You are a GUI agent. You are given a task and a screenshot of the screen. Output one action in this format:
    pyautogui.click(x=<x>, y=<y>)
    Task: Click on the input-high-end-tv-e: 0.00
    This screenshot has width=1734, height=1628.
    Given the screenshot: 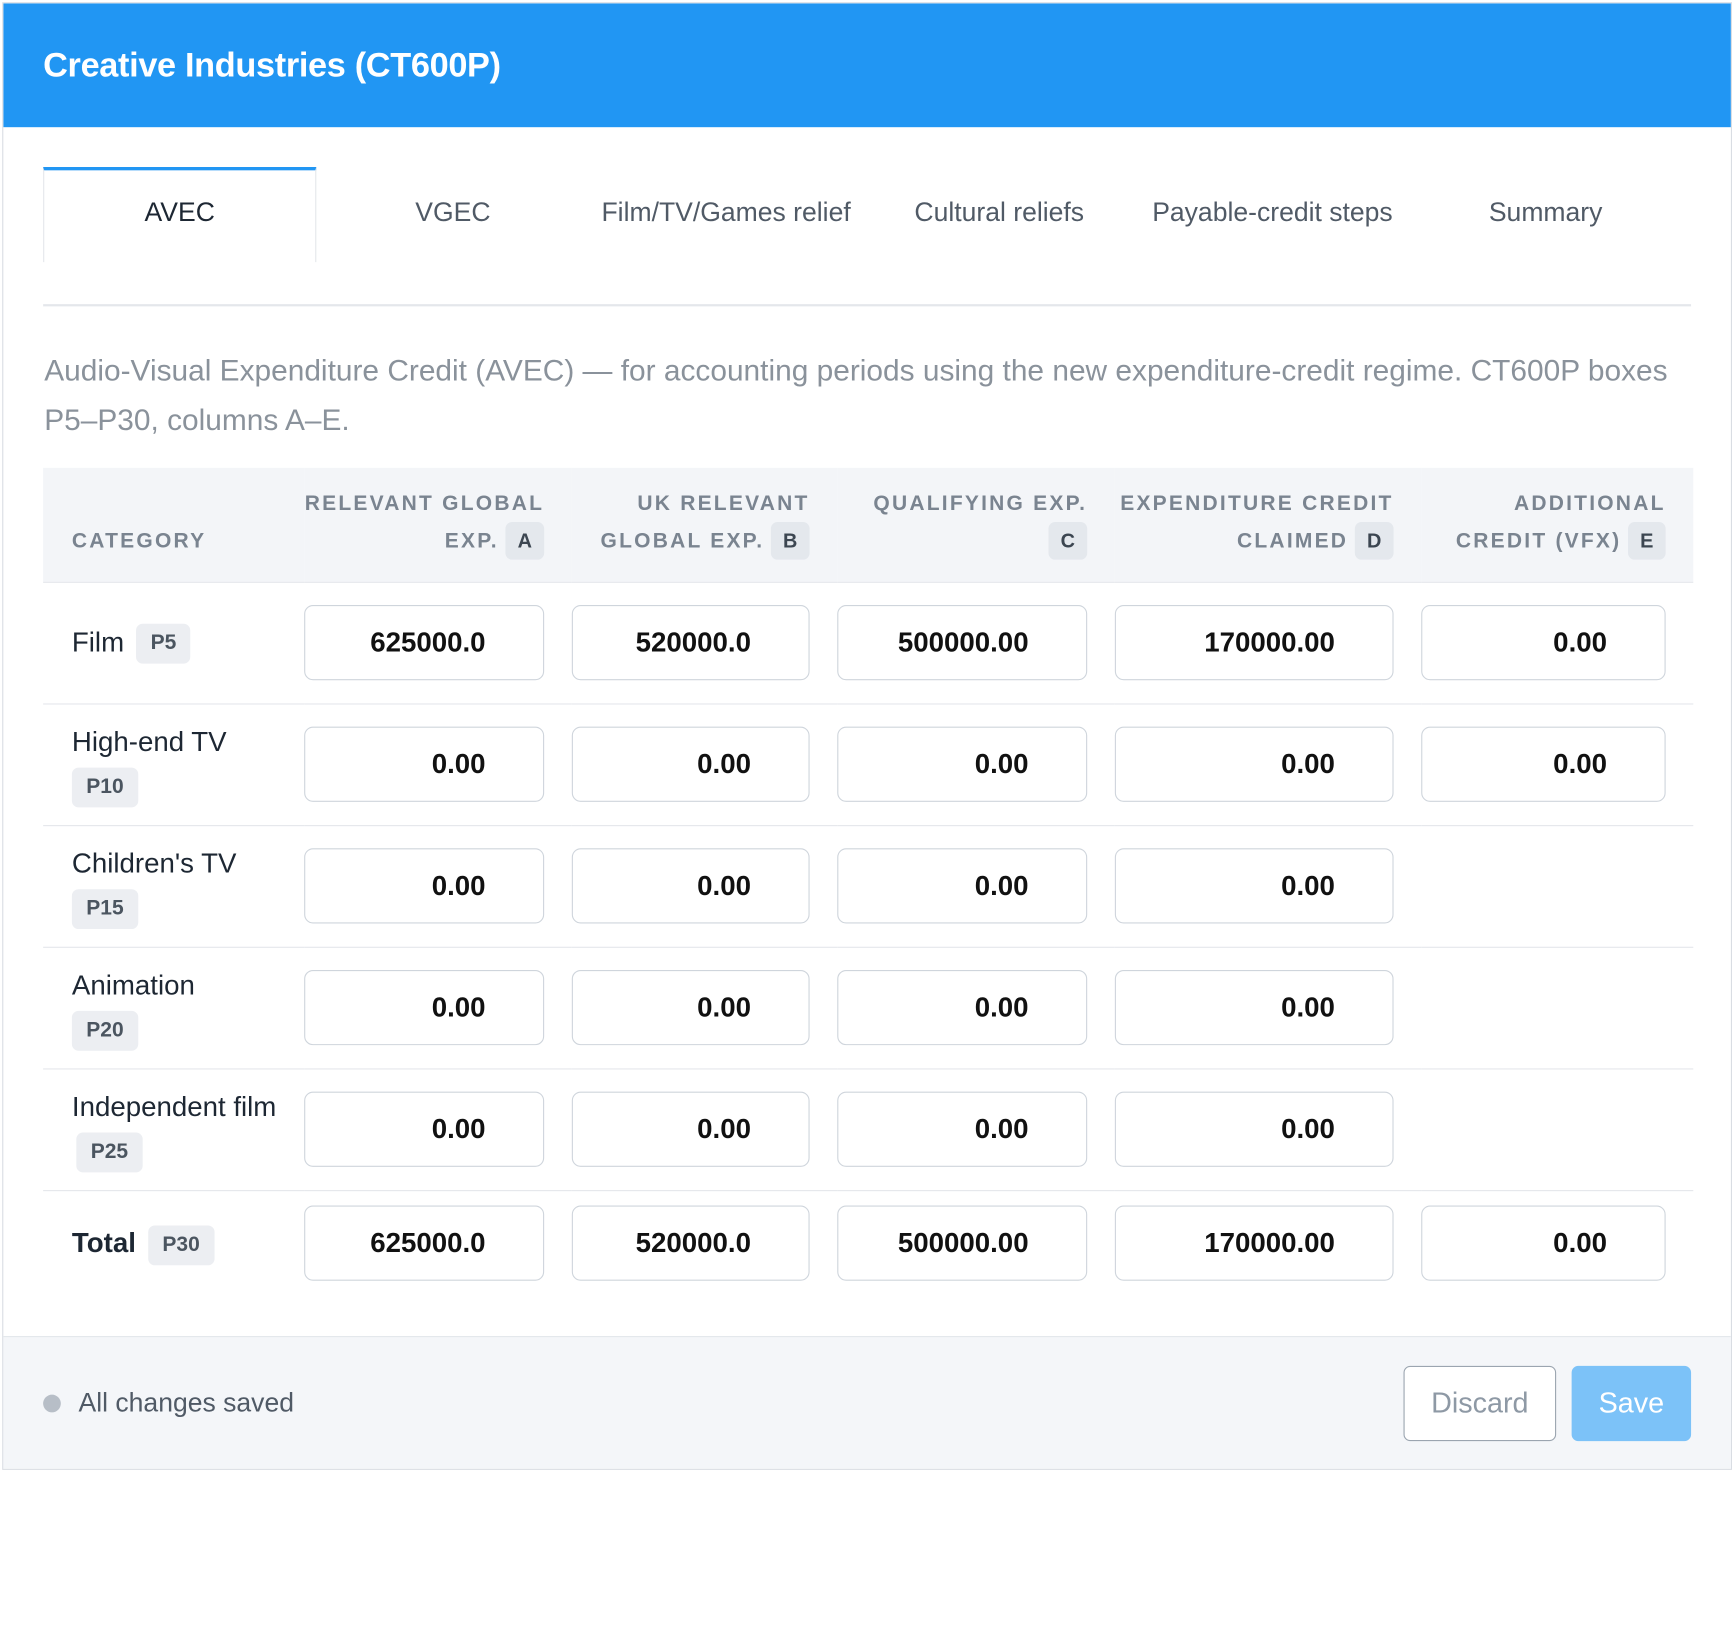 What is the action you would take?
    pyautogui.click(x=1543, y=764)
    